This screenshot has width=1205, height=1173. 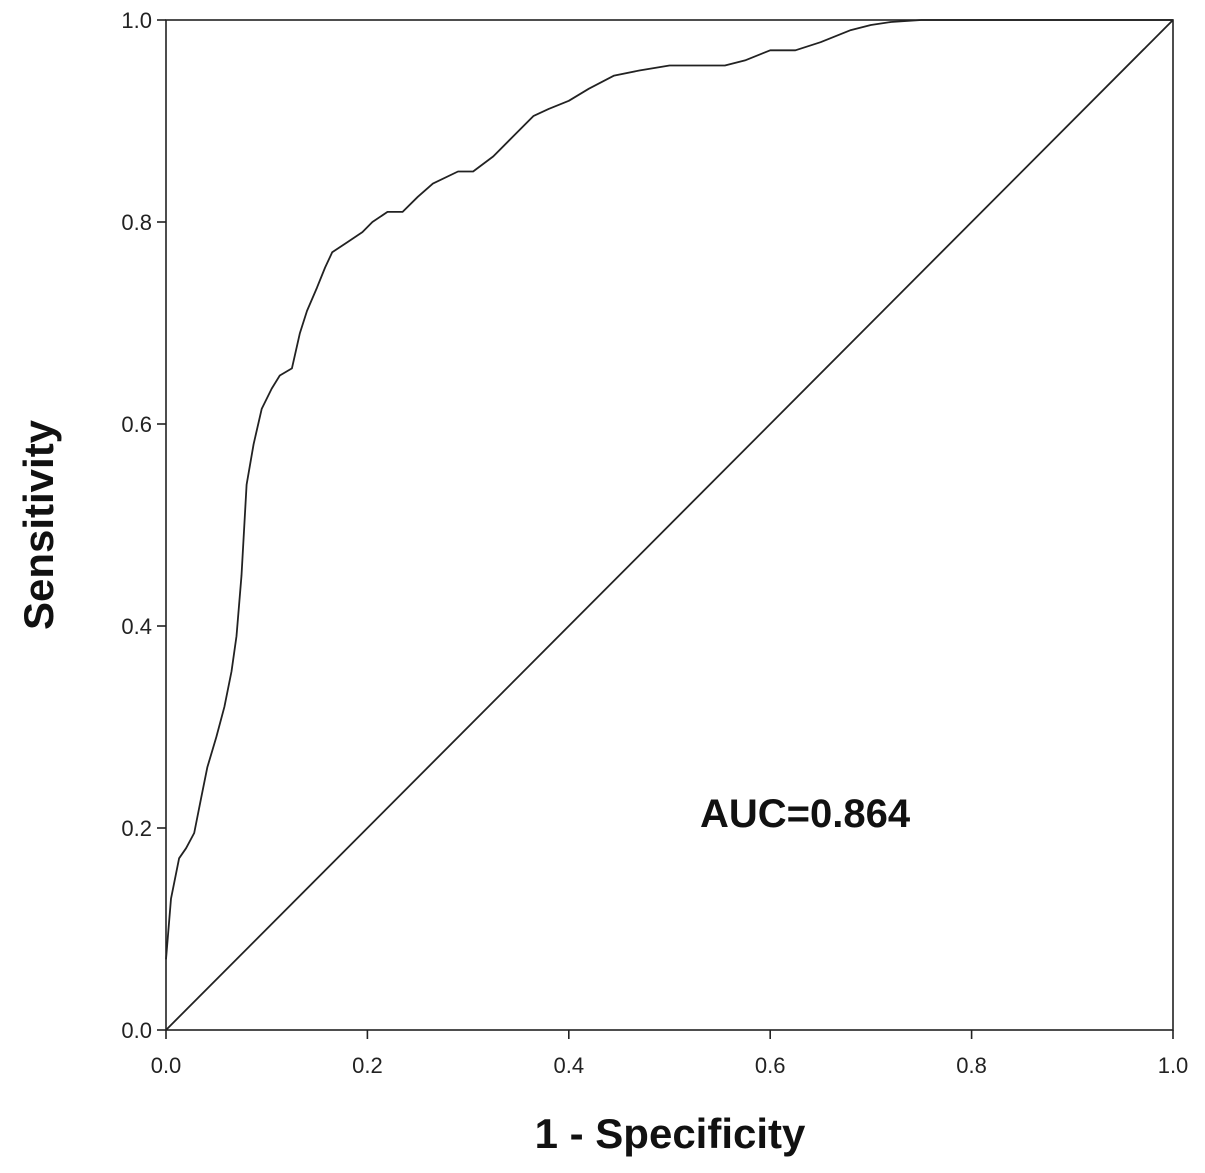 I want to click on y-tick-label: 0.2, so click(x=136, y=828).